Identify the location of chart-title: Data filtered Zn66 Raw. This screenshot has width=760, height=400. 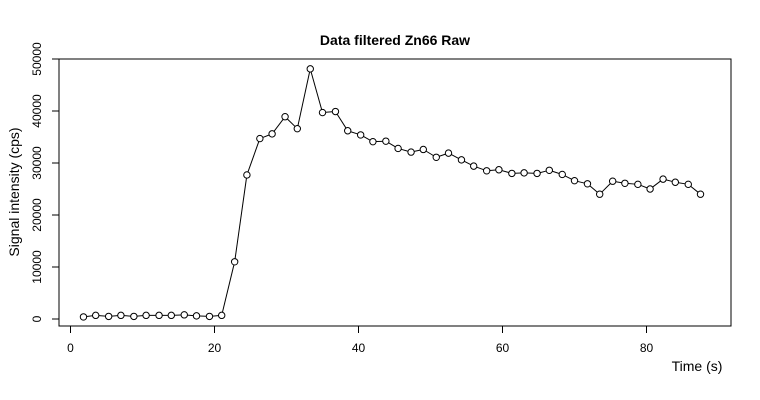
(395, 40).